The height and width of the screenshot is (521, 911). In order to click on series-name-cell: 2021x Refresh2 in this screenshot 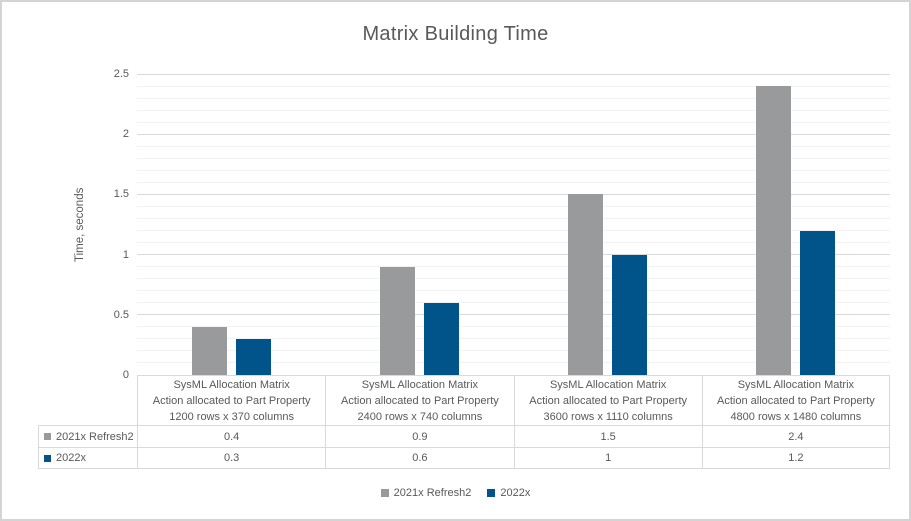, I will do `click(87, 436)`.